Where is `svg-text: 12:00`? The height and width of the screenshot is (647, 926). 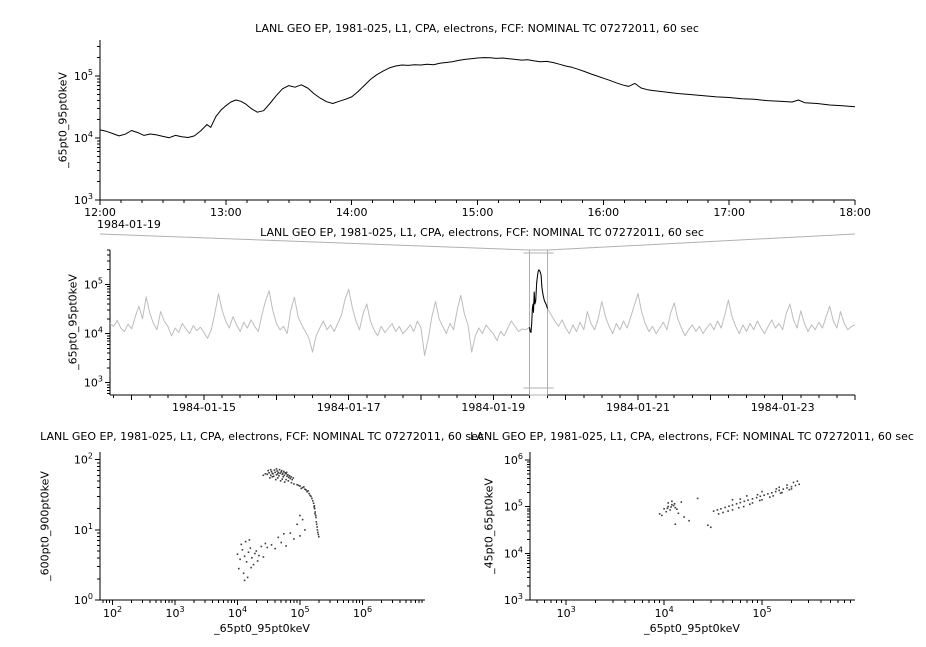
svg-text: 12:00 is located at coordinates (100, 212).